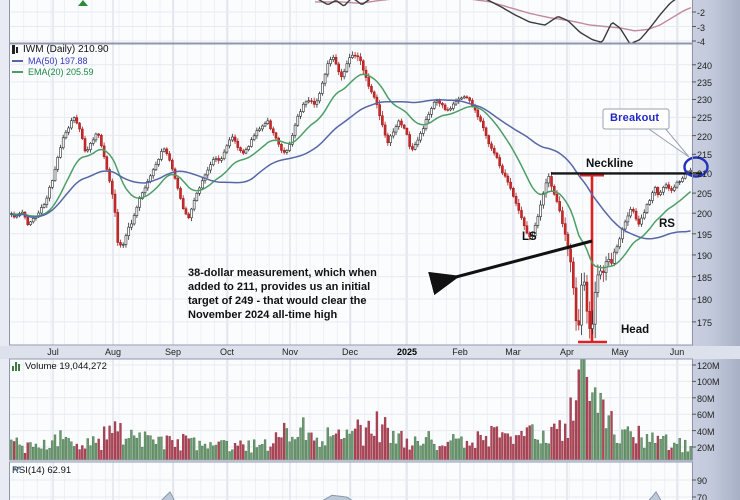 This screenshot has height=500, width=740. Describe the element at coordinates (705, 155) in the screenshot. I see `price-axis-label: 215` at that location.